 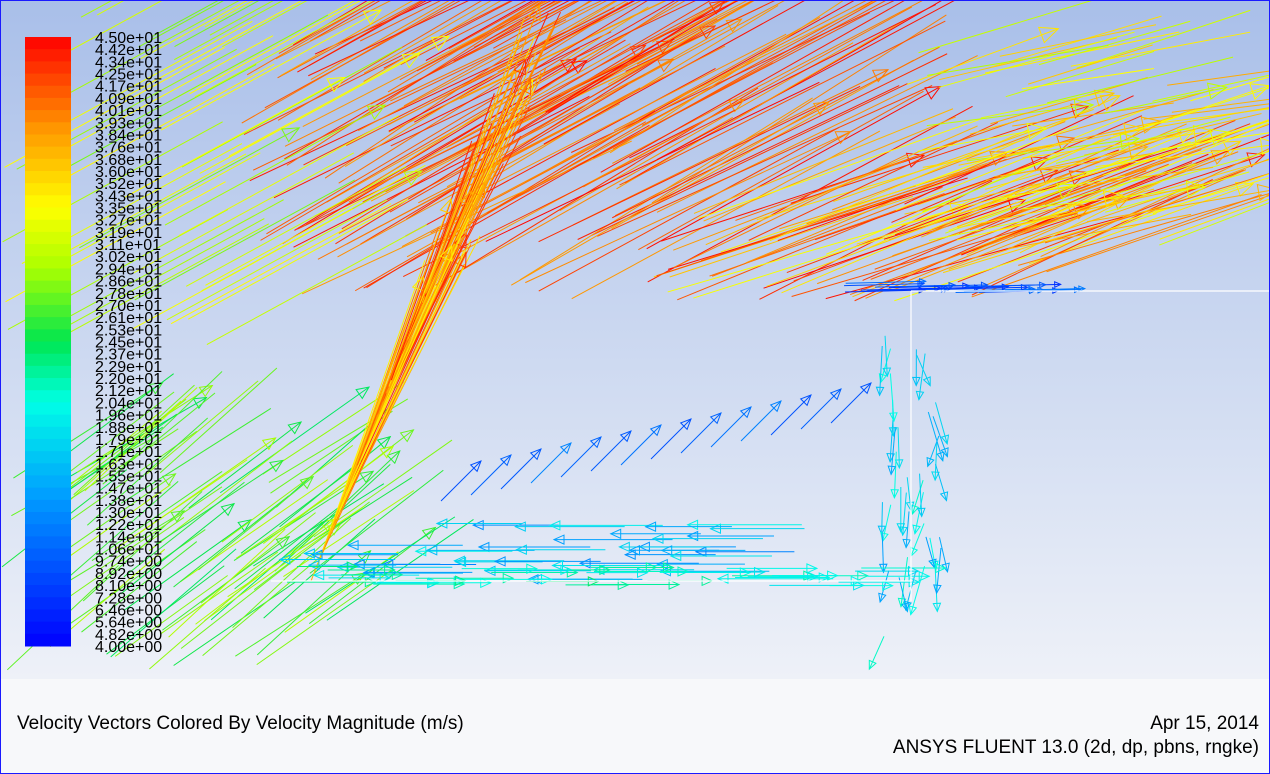 What do you see at coordinates (128, 318) in the screenshot?
I see `colorbar-tick-label: 2.61e+01` at bounding box center [128, 318].